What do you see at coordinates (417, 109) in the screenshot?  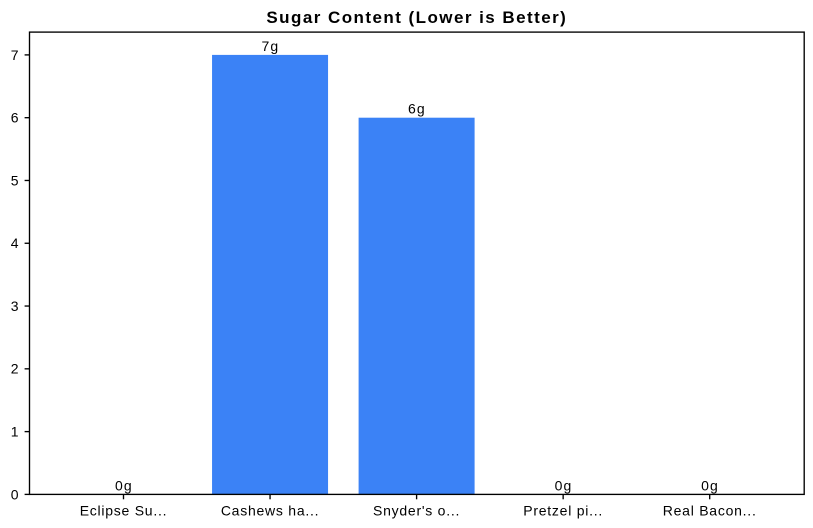 I see `svg-text: 6g` at bounding box center [417, 109].